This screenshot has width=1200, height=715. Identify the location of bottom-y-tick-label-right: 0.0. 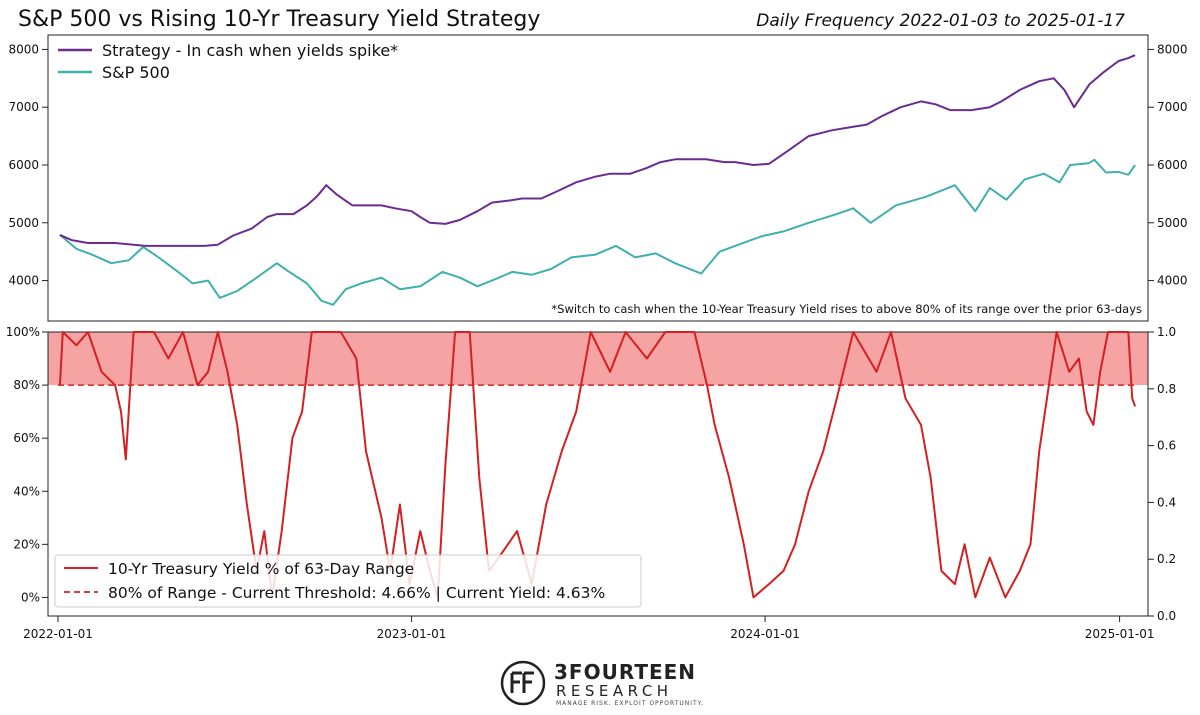
(1166, 616).